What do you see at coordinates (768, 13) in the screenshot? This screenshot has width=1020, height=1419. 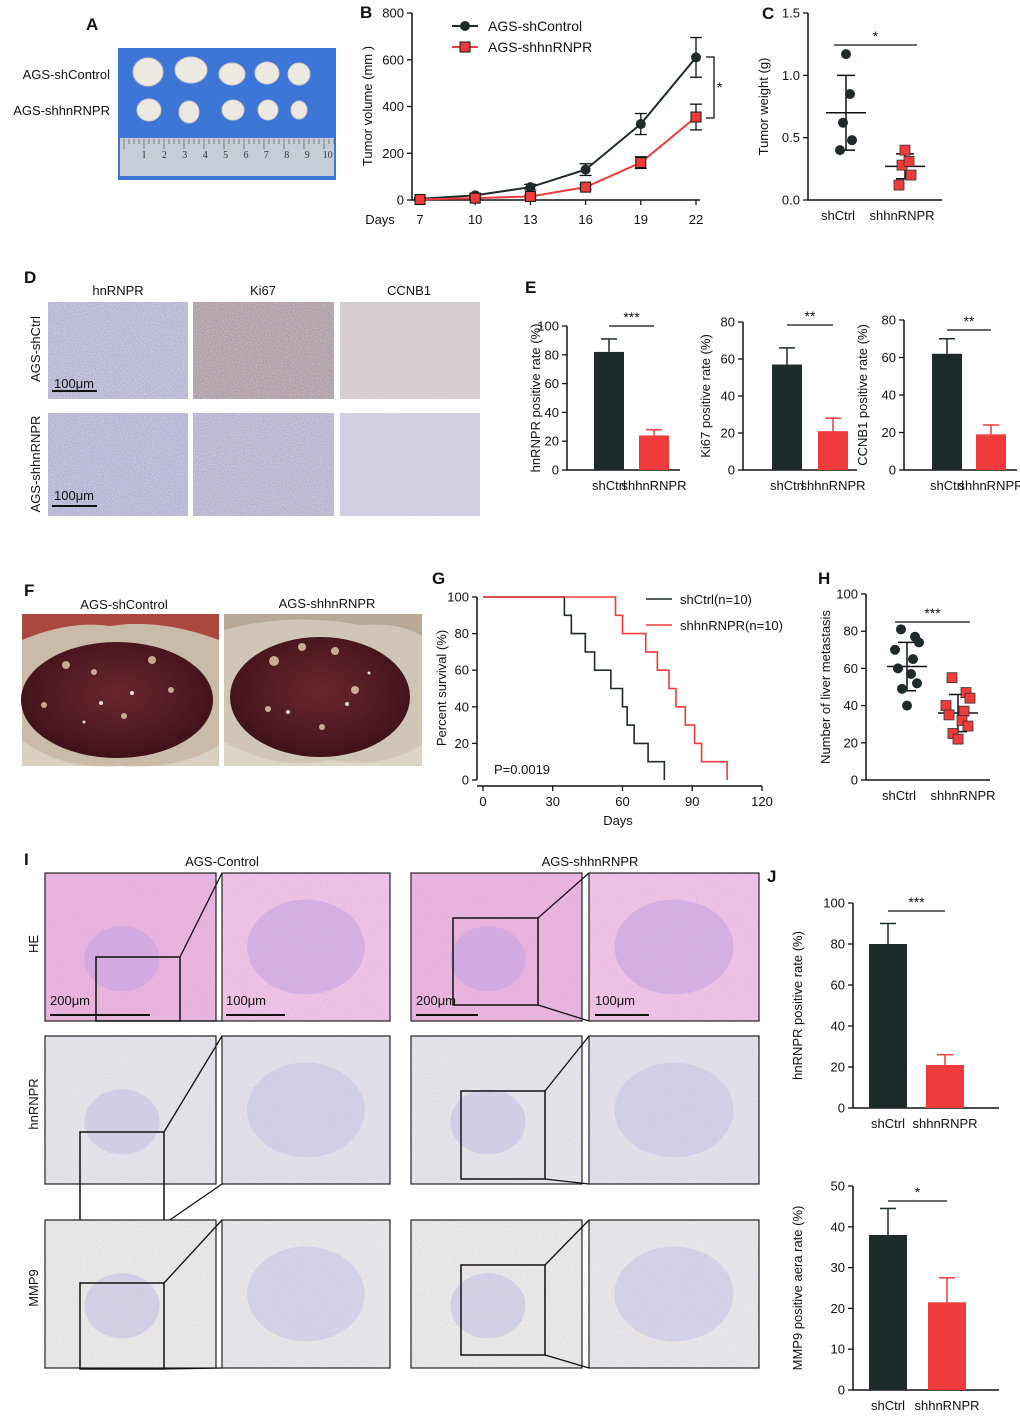 I see `panel-label: C` at bounding box center [768, 13].